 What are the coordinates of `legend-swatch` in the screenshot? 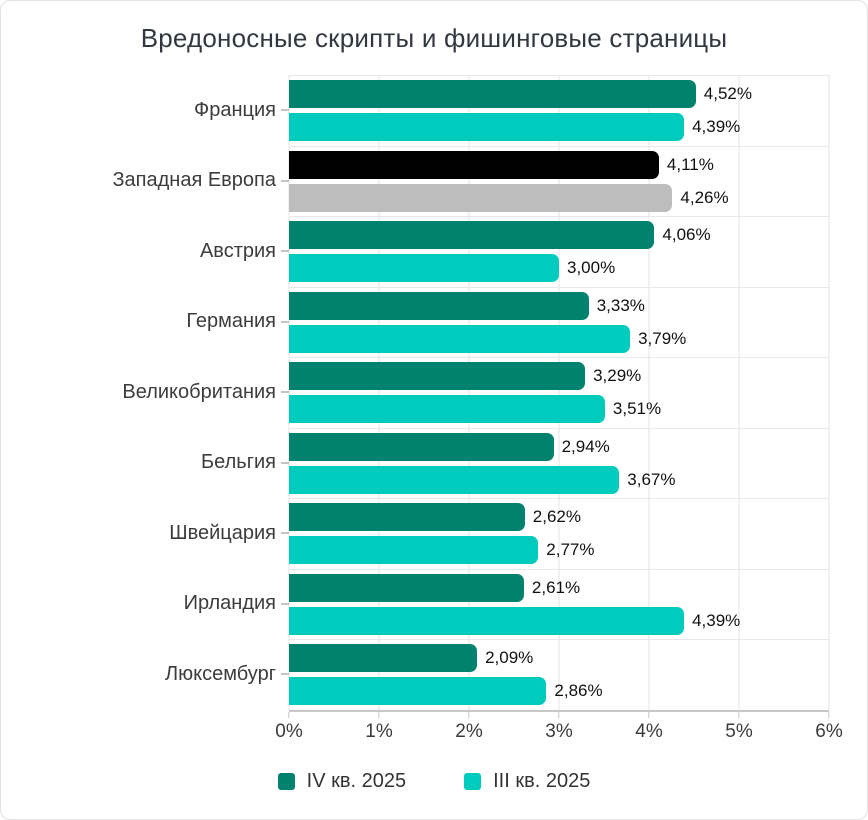 It's located at (473, 781).